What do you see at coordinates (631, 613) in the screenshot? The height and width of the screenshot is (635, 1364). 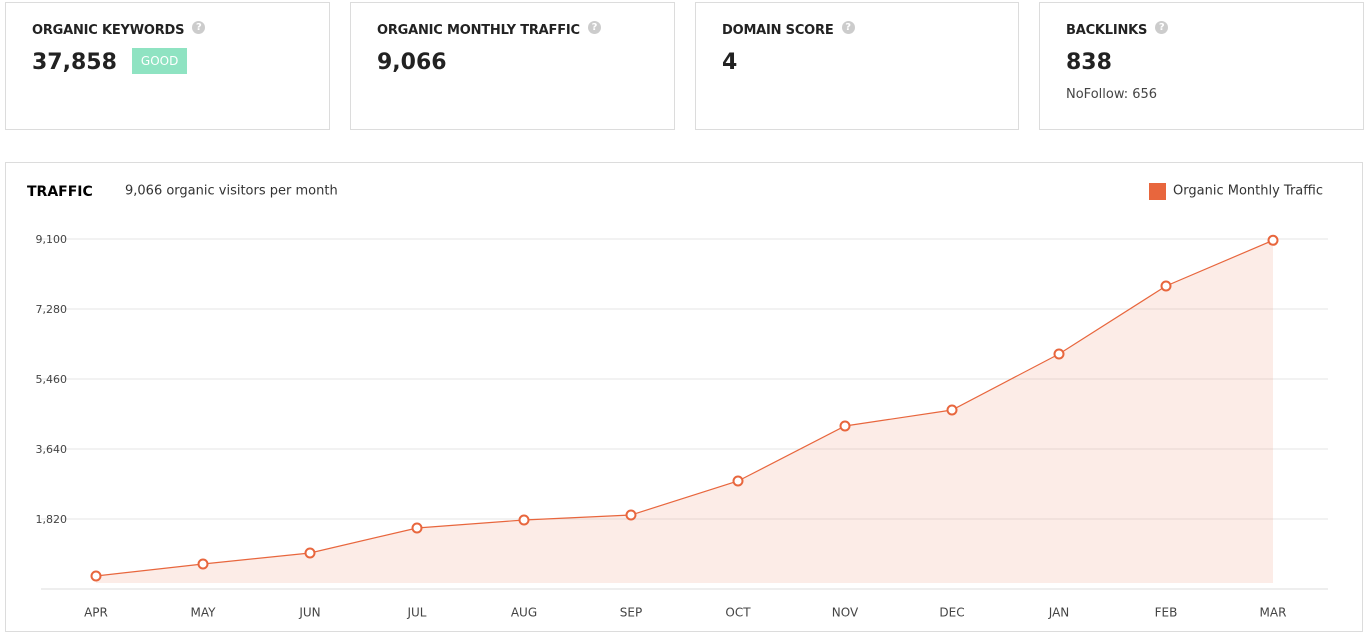 I see `x-tick-label: SEP` at bounding box center [631, 613].